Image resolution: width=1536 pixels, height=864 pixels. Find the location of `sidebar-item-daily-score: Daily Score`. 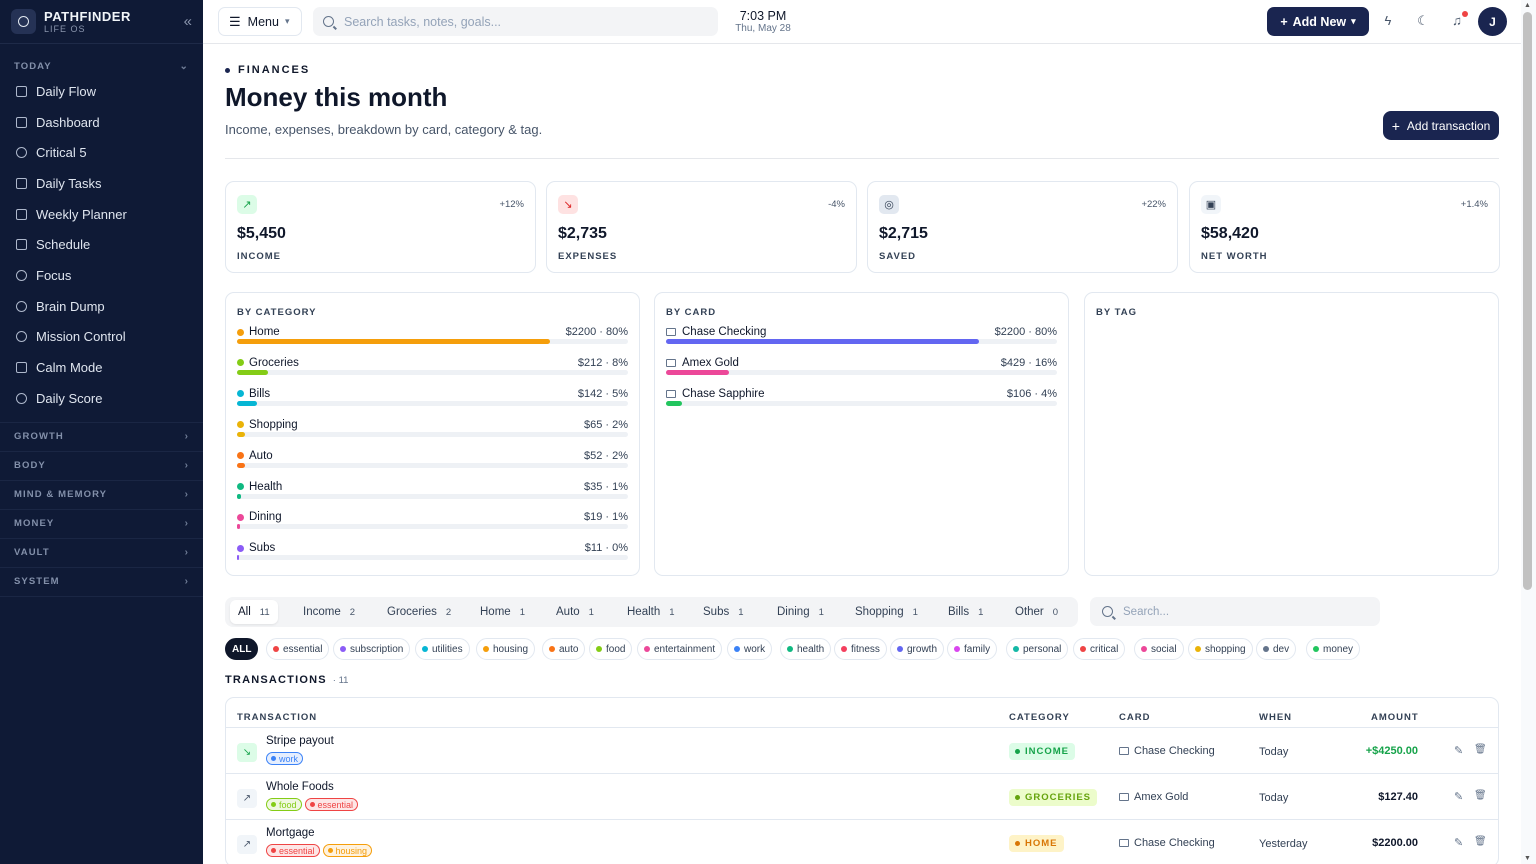

sidebar-item-daily-score: Daily Score is located at coordinates (101, 398).